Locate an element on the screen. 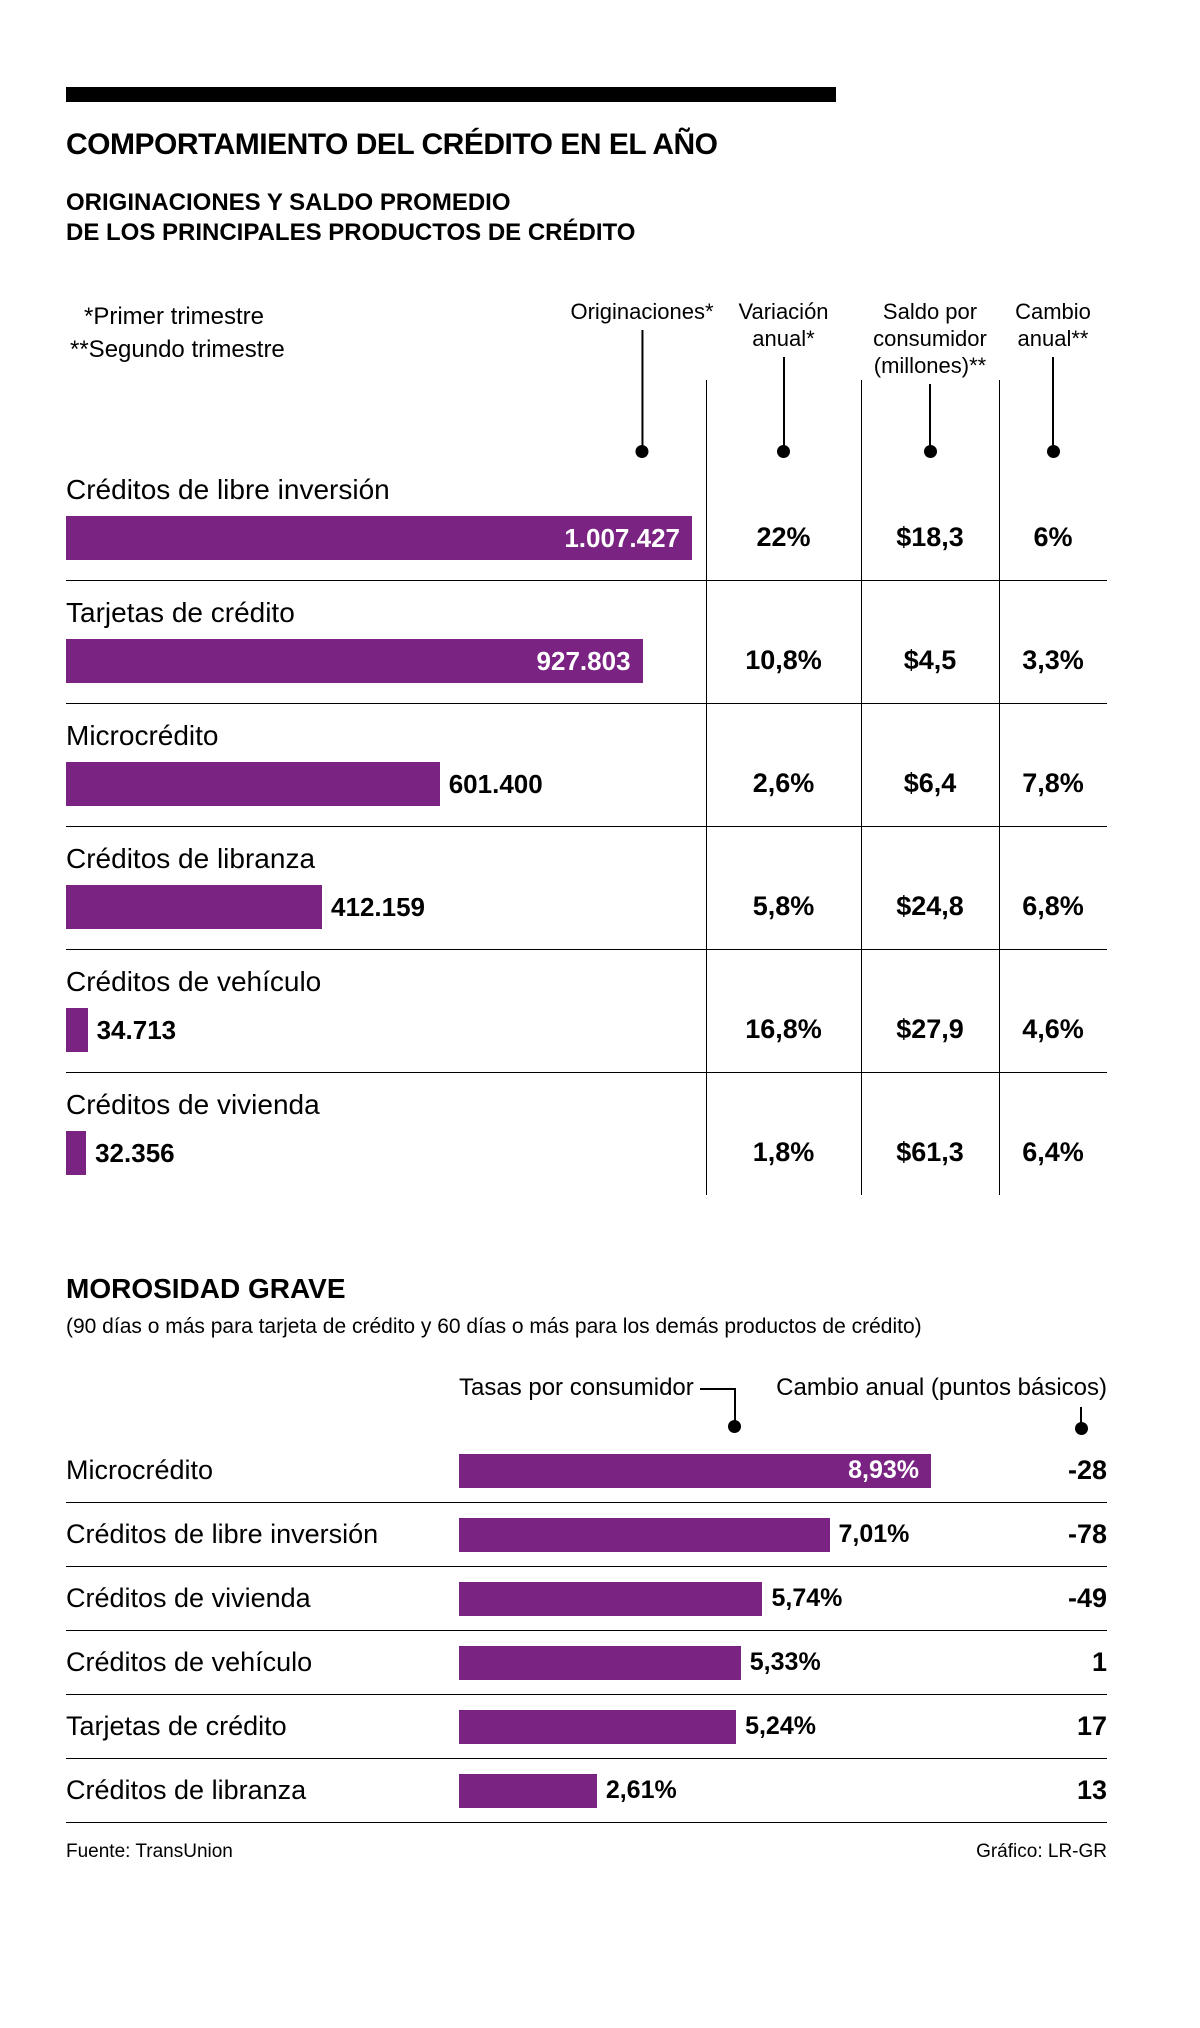  col-header-cambio-anual: Cambio anual (puntos básicos) is located at coordinates (941, 1404).